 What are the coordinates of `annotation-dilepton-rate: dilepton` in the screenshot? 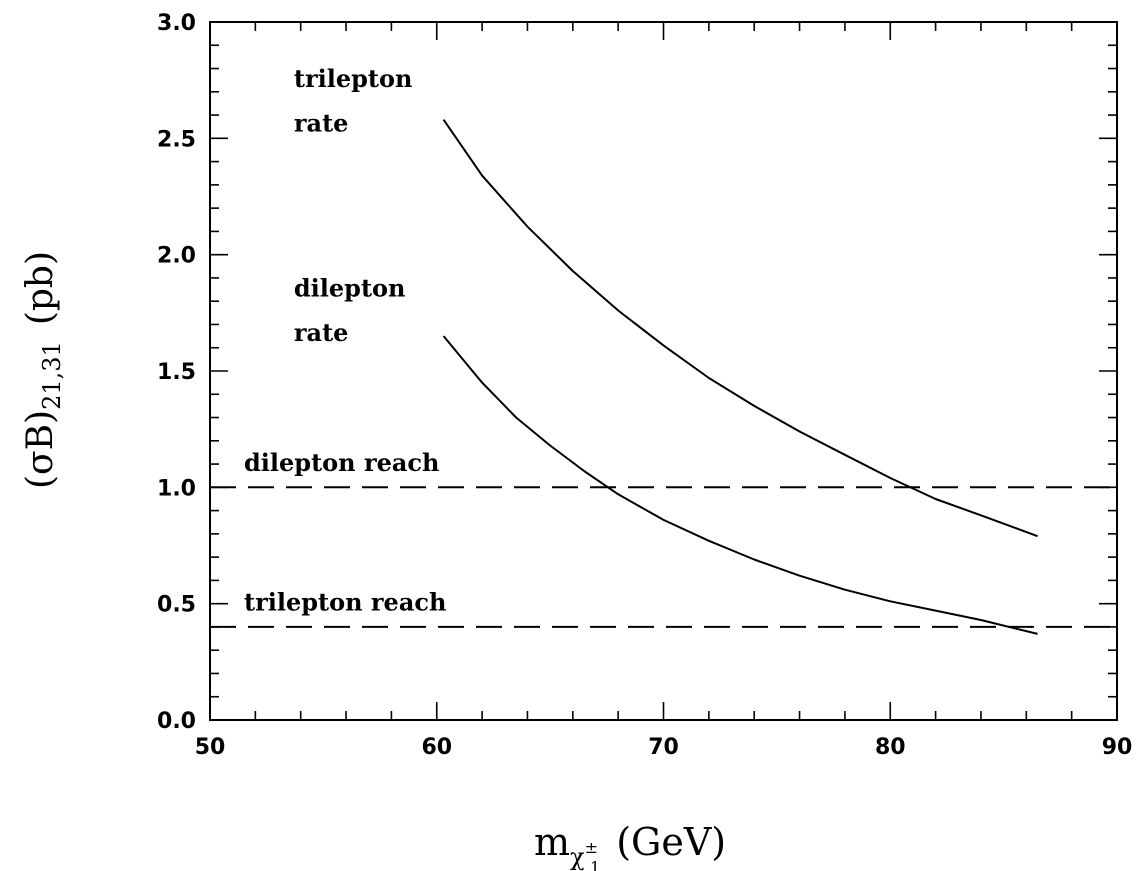 It's located at (350, 288).